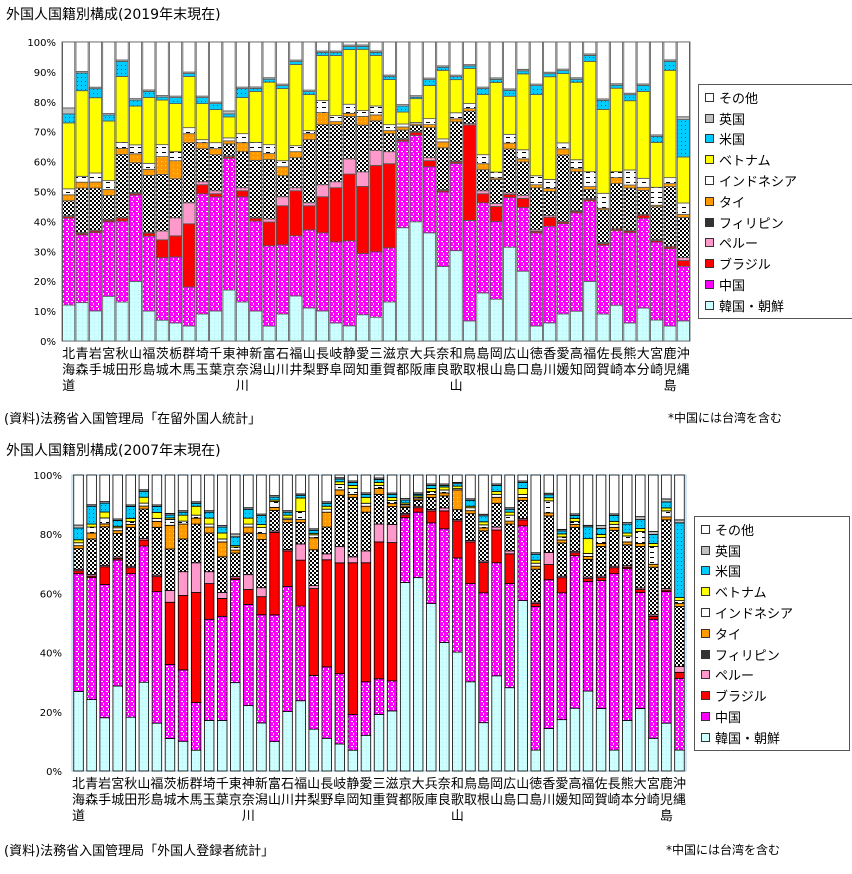 This screenshot has width=852, height=874. What do you see at coordinates (772, 716) in the screenshot?
I see `legend-item-china: 中国` at bounding box center [772, 716].